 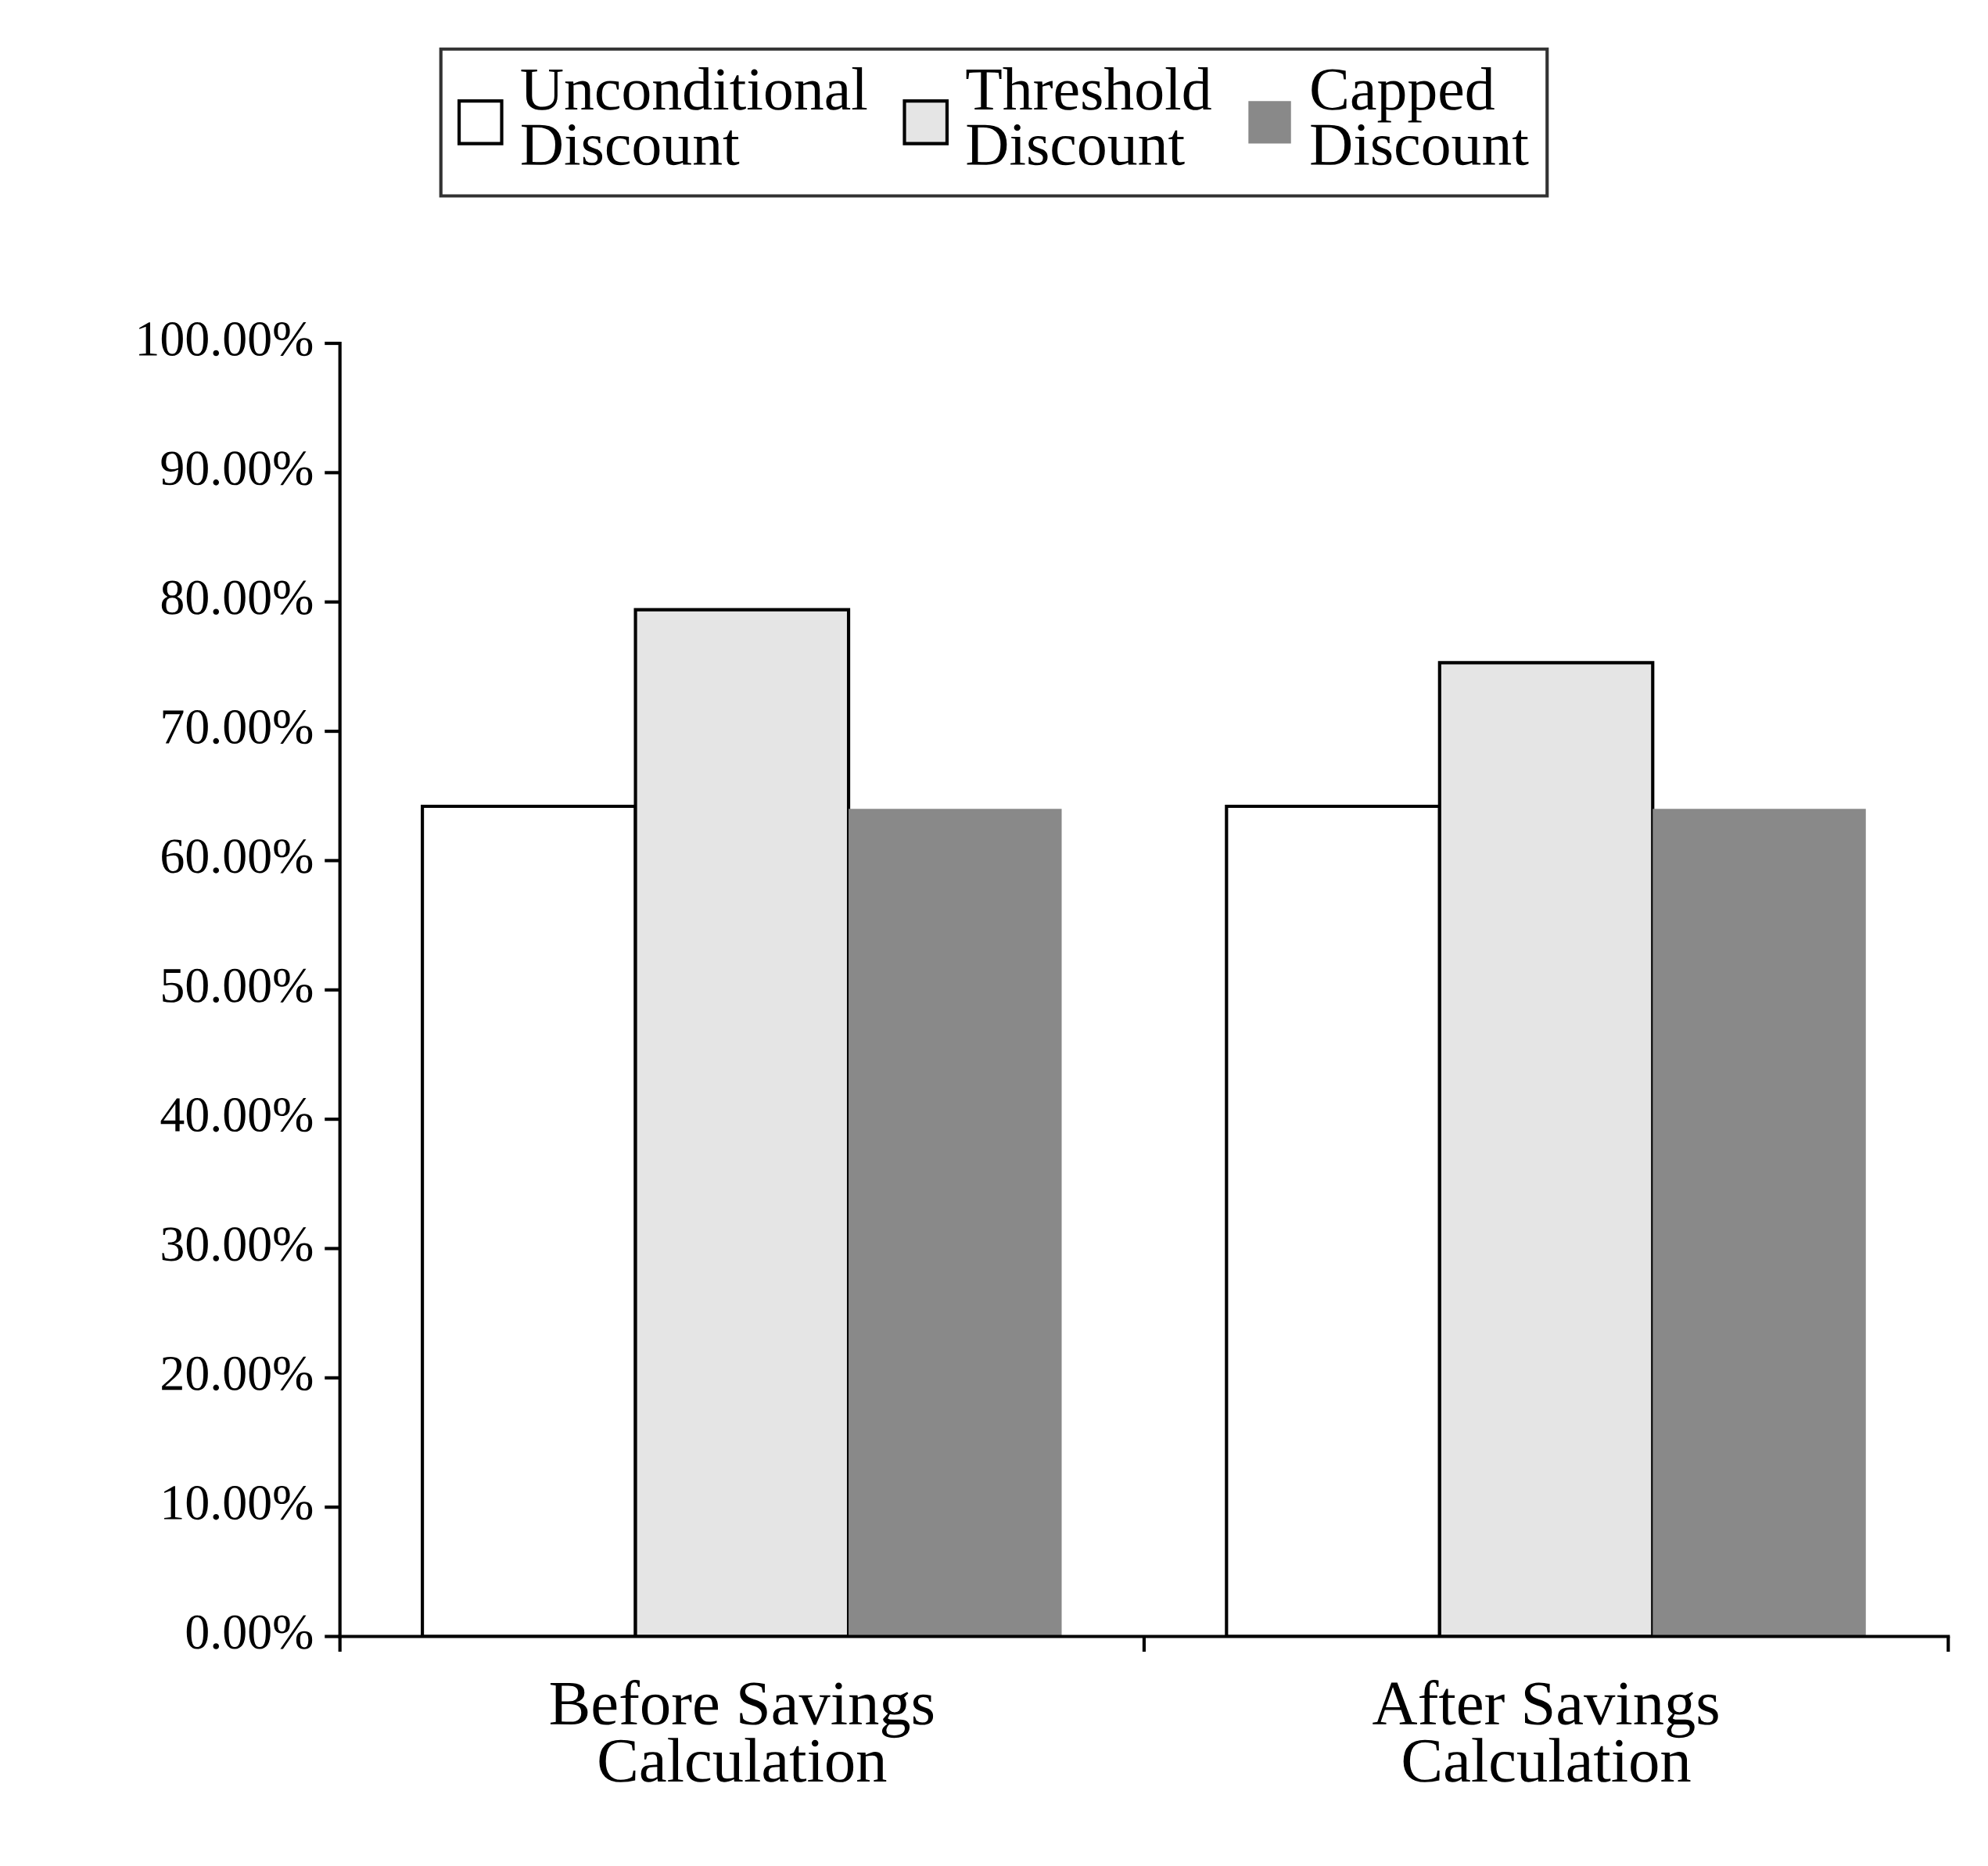 I want to click on y-tick-label: 20.00%, so click(x=238, y=1373).